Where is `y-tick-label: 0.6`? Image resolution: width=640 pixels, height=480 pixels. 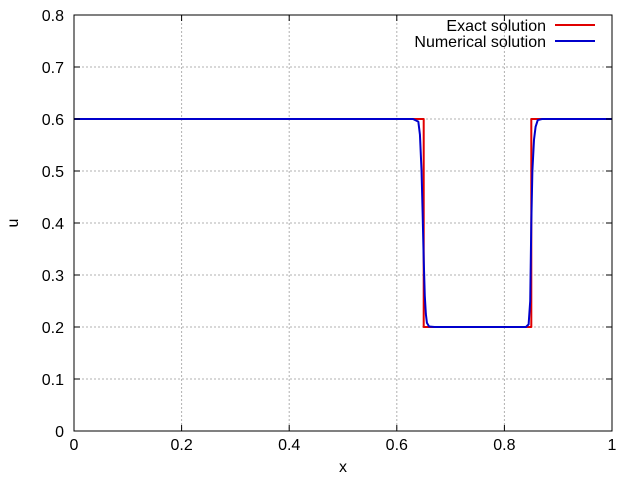
y-tick-label: 0.6 is located at coordinates (53, 120).